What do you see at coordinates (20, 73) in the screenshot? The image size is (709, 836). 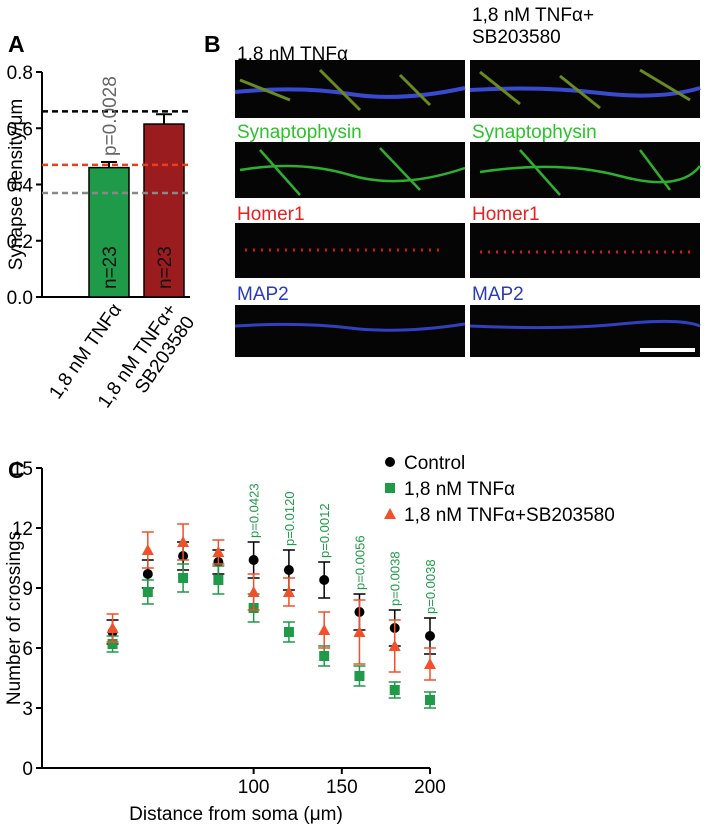 I see `y-tick-label: 0.8` at bounding box center [20, 73].